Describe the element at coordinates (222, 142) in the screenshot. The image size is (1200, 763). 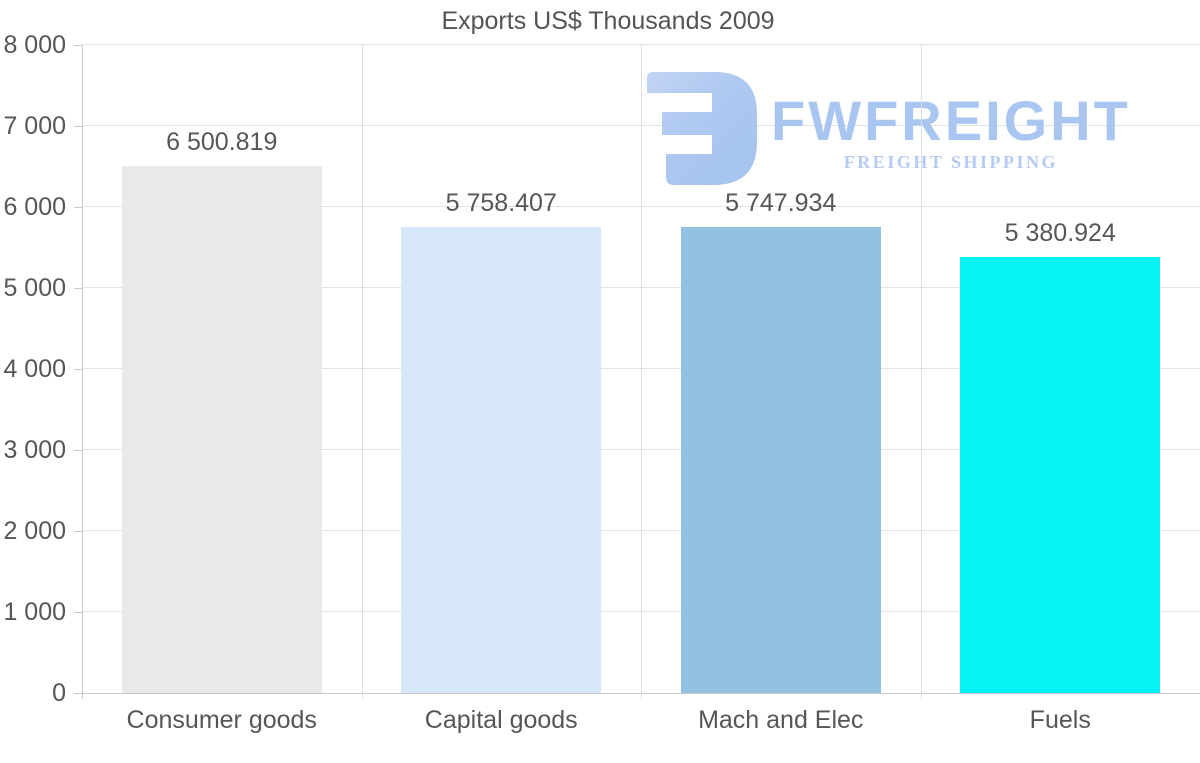
I see `bar-value-label: 6 500.819` at that location.